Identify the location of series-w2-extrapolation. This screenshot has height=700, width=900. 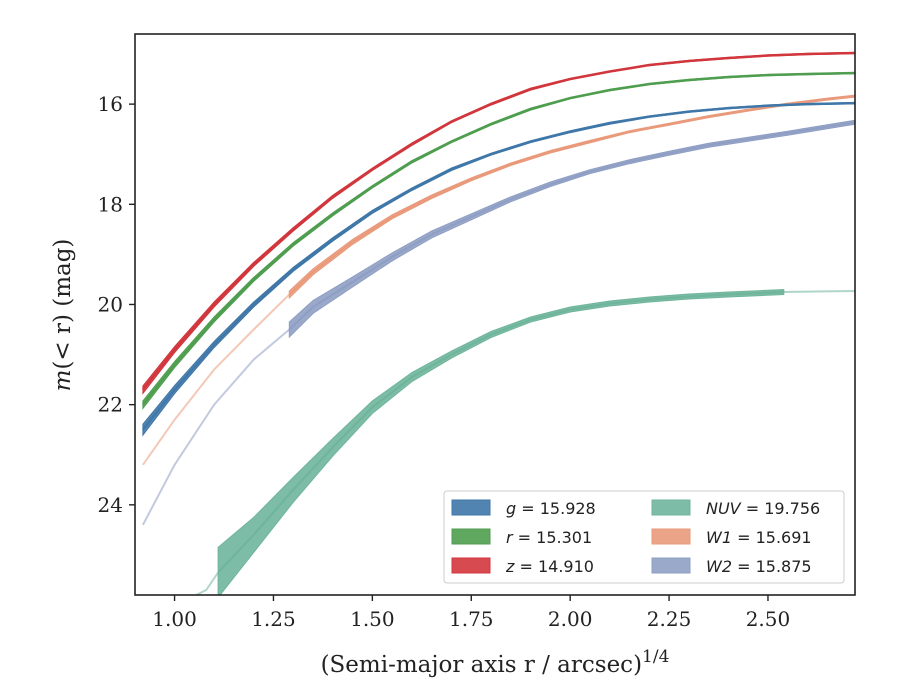
(216, 427).